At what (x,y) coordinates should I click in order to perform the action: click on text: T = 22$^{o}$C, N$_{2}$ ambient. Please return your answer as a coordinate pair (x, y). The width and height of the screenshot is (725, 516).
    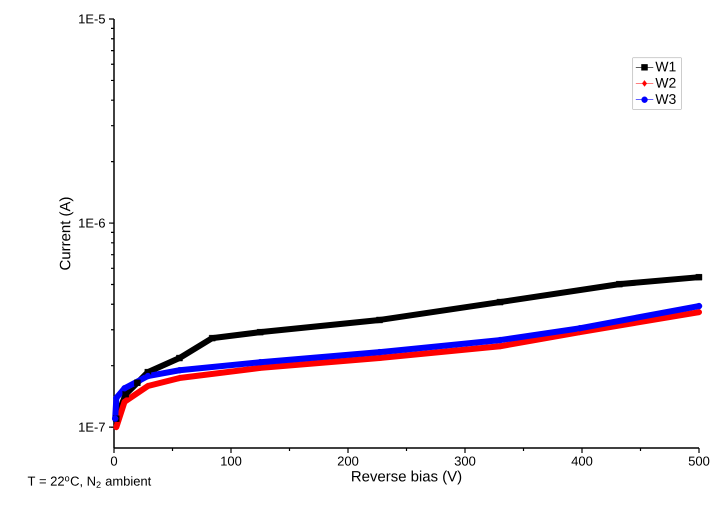
    Looking at the image, I should click on (90, 482).